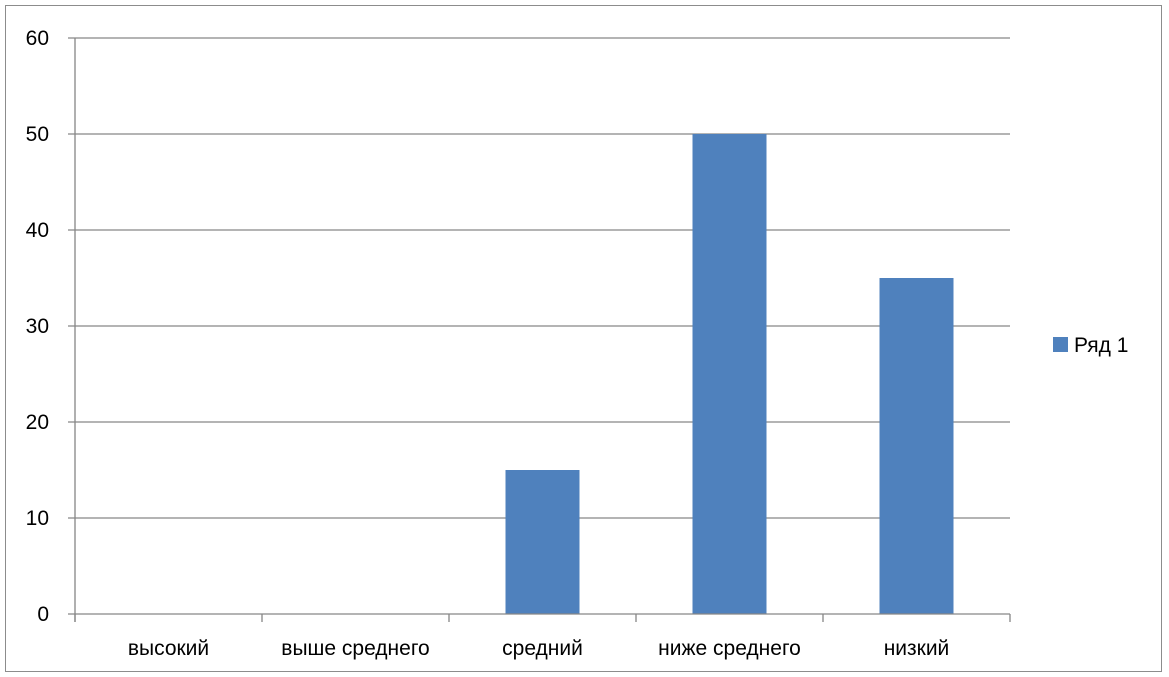 The image size is (1169, 677). I want to click on y-tick-label: 60, so click(37, 38).